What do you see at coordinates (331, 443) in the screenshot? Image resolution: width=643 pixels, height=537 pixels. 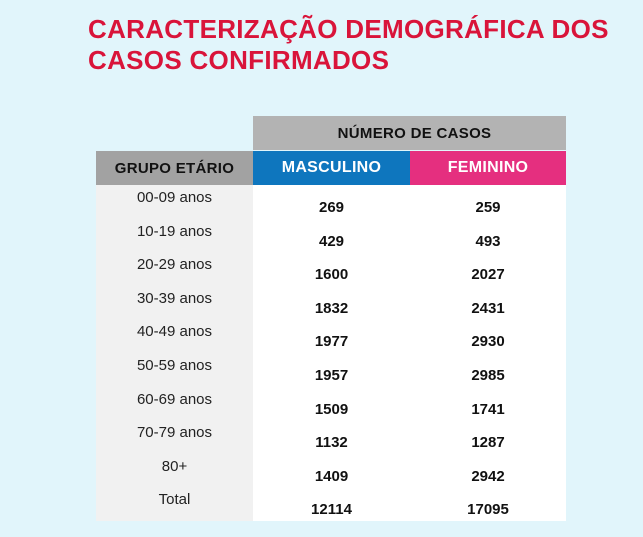 I see `male-count-cell: 1132` at bounding box center [331, 443].